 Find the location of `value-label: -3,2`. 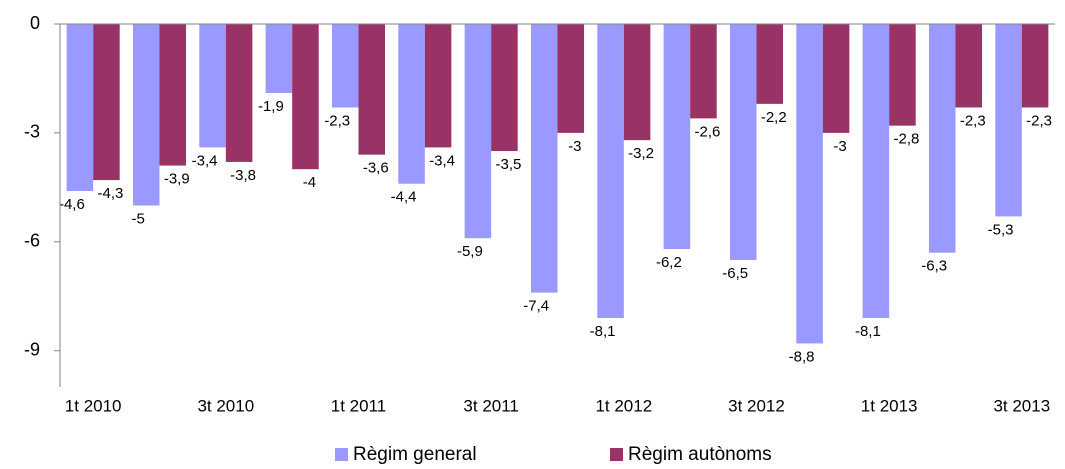

value-label: -3,2 is located at coordinates (641, 153).